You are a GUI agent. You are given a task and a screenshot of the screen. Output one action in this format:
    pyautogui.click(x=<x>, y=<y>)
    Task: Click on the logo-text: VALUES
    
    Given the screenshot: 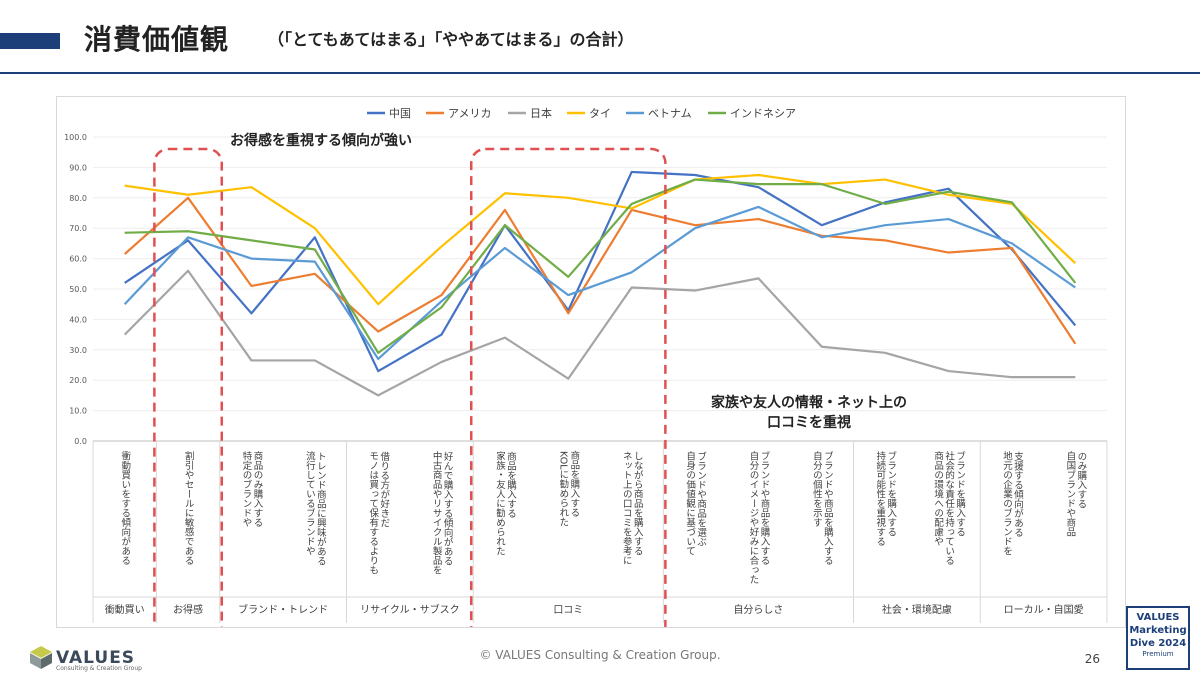 What is the action you would take?
    pyautogui.click(x=96, y=658)
    